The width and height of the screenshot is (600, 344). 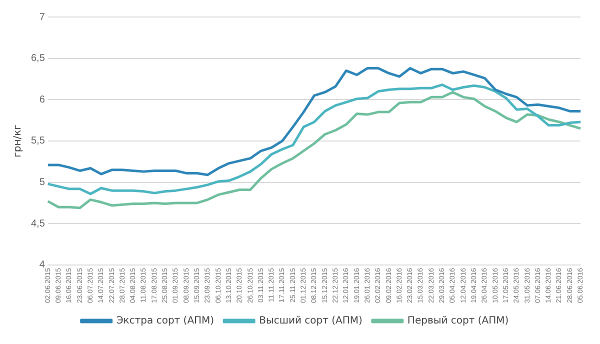 What do you see at coordinates (18, 141) in the screenshot?
I see `y-axis-title: грн/кг` at bounding box center [18, 141].